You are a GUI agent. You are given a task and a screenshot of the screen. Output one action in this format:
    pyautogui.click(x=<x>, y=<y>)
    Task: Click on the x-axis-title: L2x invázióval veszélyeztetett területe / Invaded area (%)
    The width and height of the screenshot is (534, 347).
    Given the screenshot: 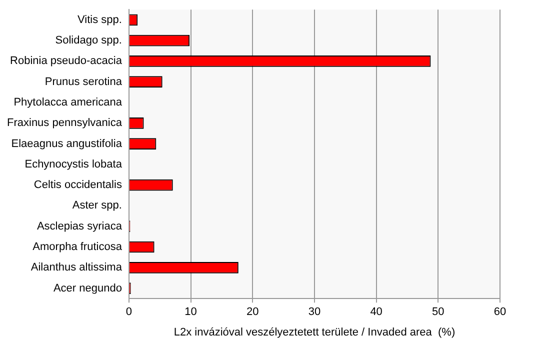 What is the action you would take?
    pyautogui.click(x=315, y=332)
    